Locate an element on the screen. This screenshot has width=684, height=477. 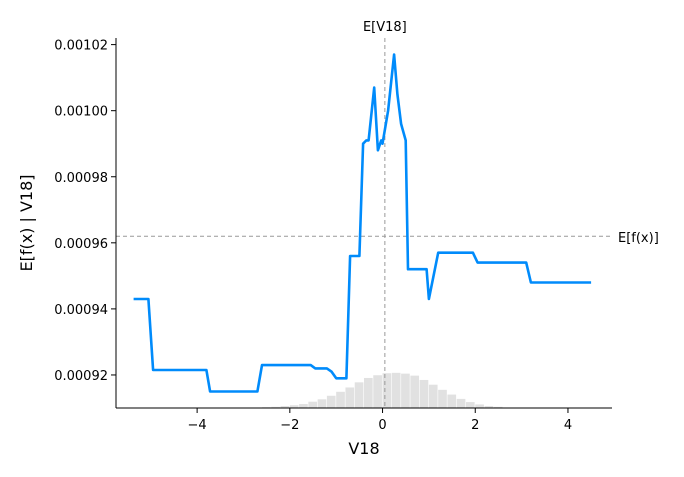
y-tick-label: 0.00094 is located at coordinates (81, 310).